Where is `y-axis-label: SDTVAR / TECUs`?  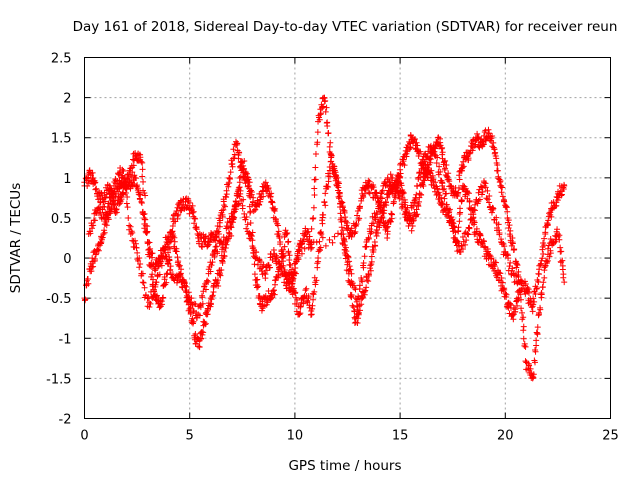
y-axis-label: SDTVAR / TECUs is located at coordinates (16, 238).